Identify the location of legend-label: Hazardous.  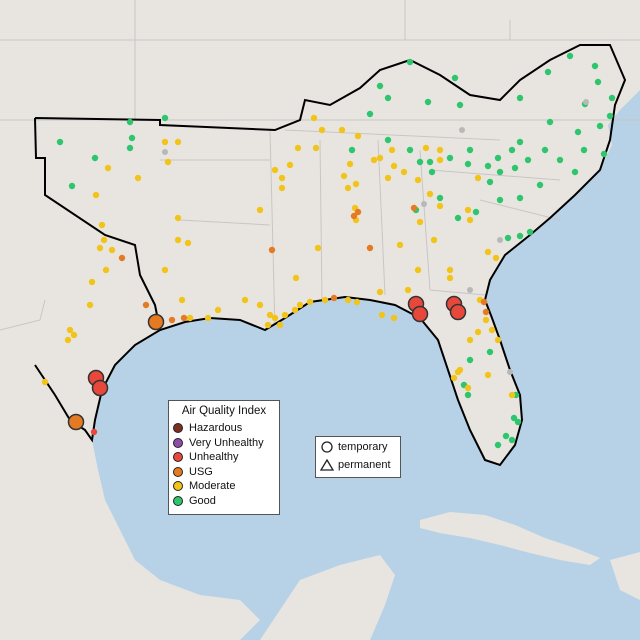
(216, 428).